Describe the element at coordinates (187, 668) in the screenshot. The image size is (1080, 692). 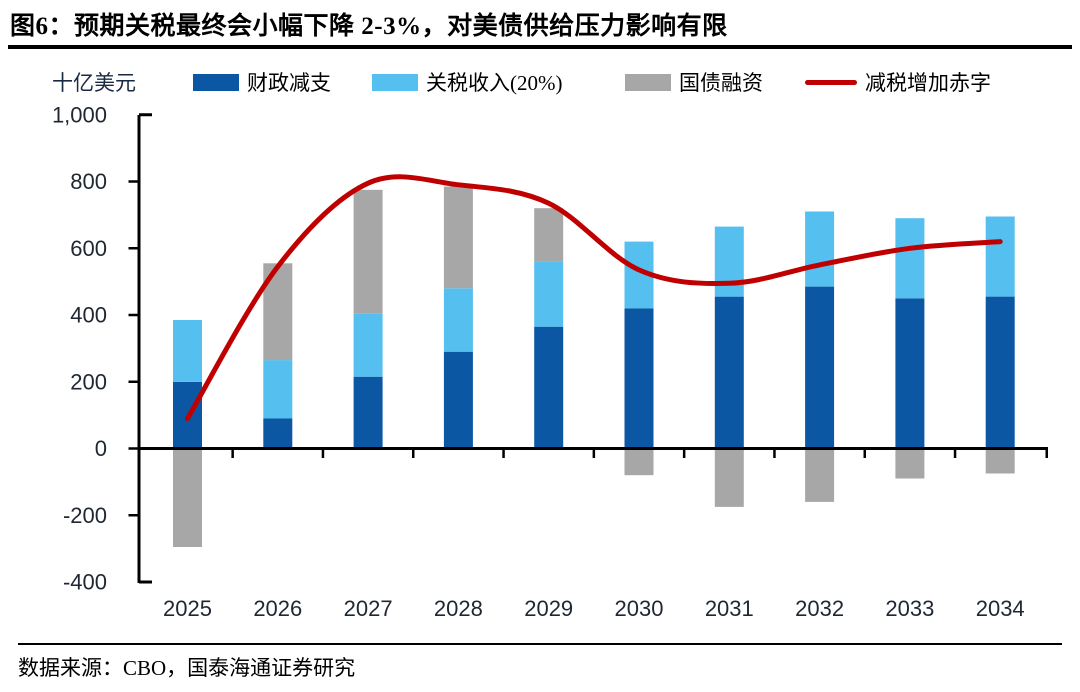
I see `source-note: 数据来源：CBO，国泰海通证券研究` at that location.